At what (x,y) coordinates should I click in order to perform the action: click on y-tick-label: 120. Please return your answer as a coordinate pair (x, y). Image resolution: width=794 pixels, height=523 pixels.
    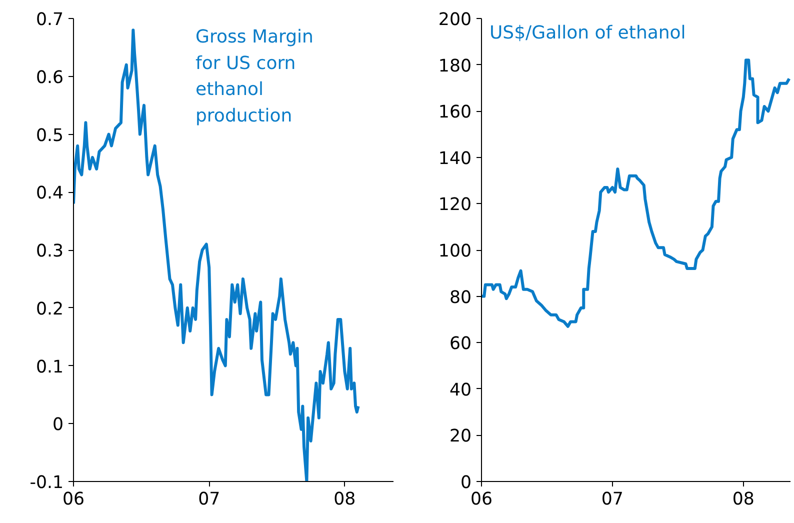
    Looking at the image, I should click on (455, 205).